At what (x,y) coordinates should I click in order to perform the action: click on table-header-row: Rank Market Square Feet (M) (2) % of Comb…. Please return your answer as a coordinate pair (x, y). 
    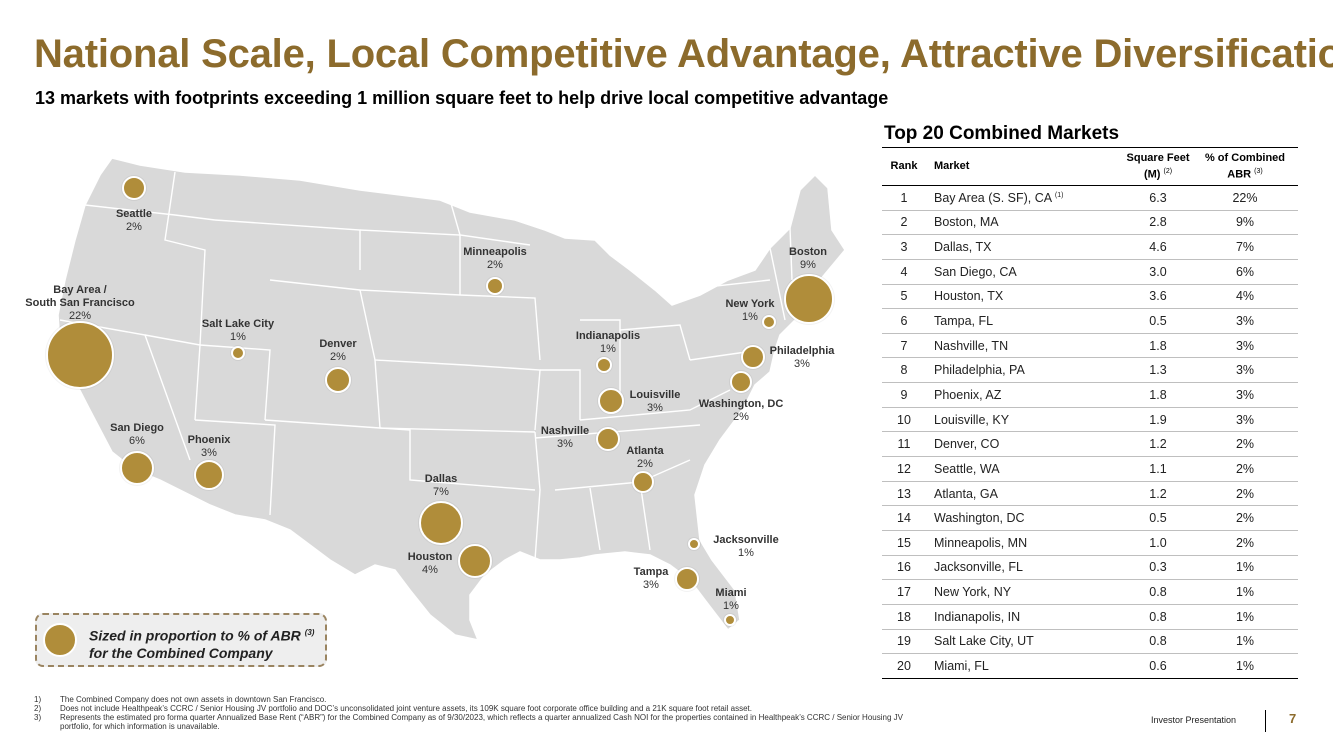
    Looking at the image, I should click on (1090, 166).